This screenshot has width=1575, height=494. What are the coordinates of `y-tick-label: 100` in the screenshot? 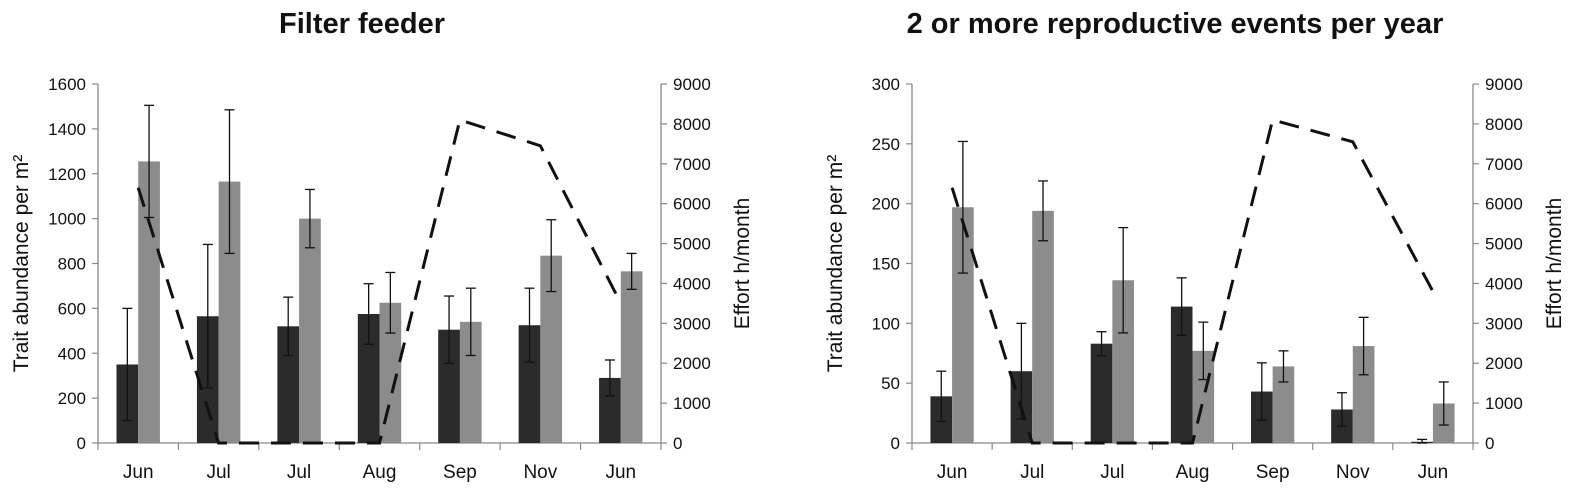 It's located at (886, 323).